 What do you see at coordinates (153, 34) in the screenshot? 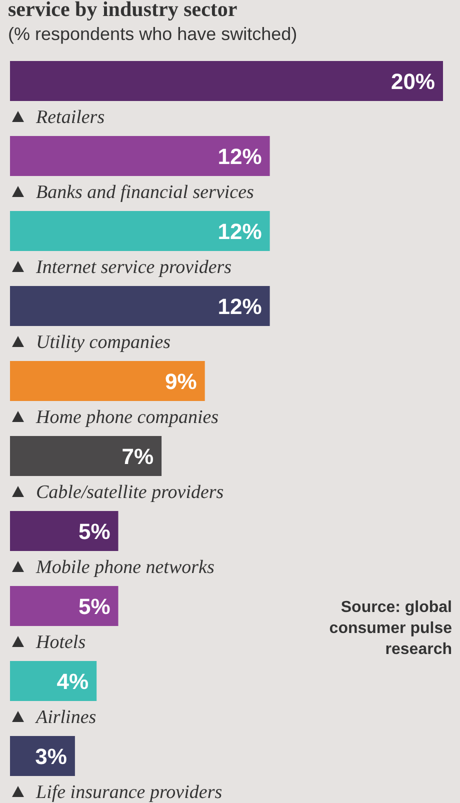
I see `chart-subtitle: (% respondents who have switched)` at bounding box center [153, 34].